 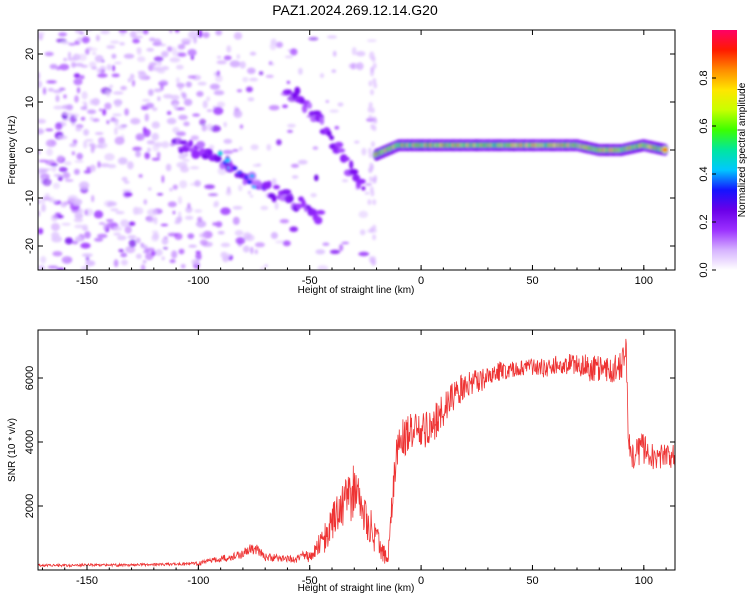 What do you see at coordinates (198, 581) in the screenshot?
I see `x-tick-label: -100` at bounding box center [198, 581].